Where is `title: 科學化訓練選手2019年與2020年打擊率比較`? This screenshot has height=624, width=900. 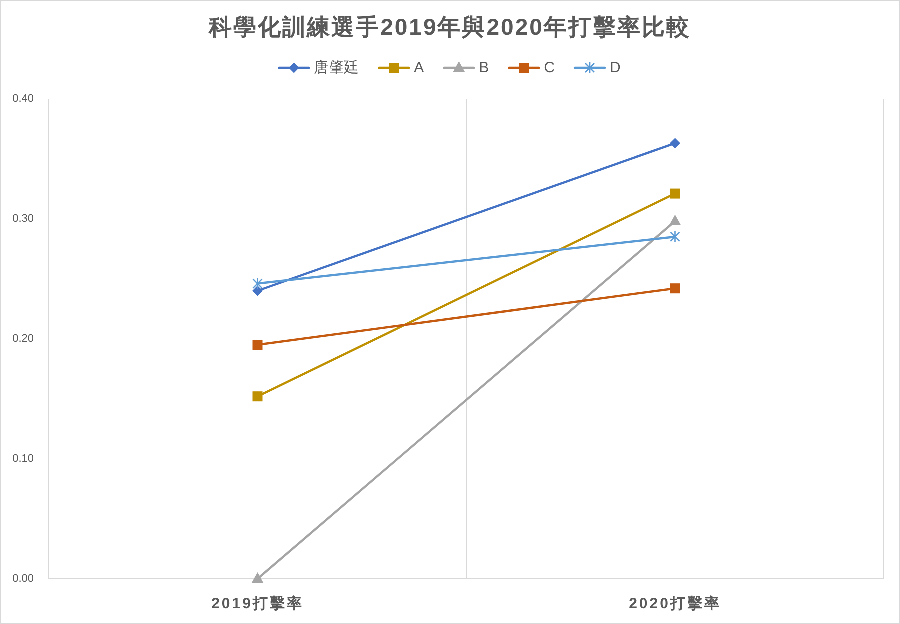
title: 科學化訓練選手2019年與2020年打擊率比較 is located at coordinates (450, 27).